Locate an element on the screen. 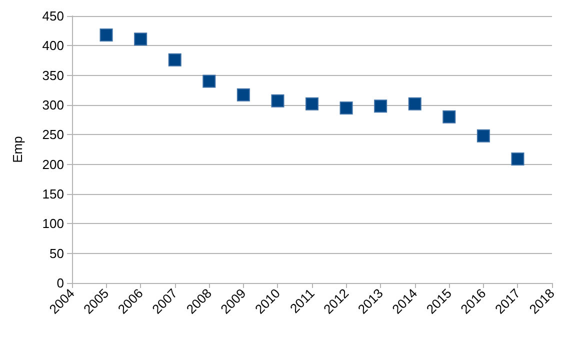  y-tick-label: 450 is located at coordinates (53, 16).